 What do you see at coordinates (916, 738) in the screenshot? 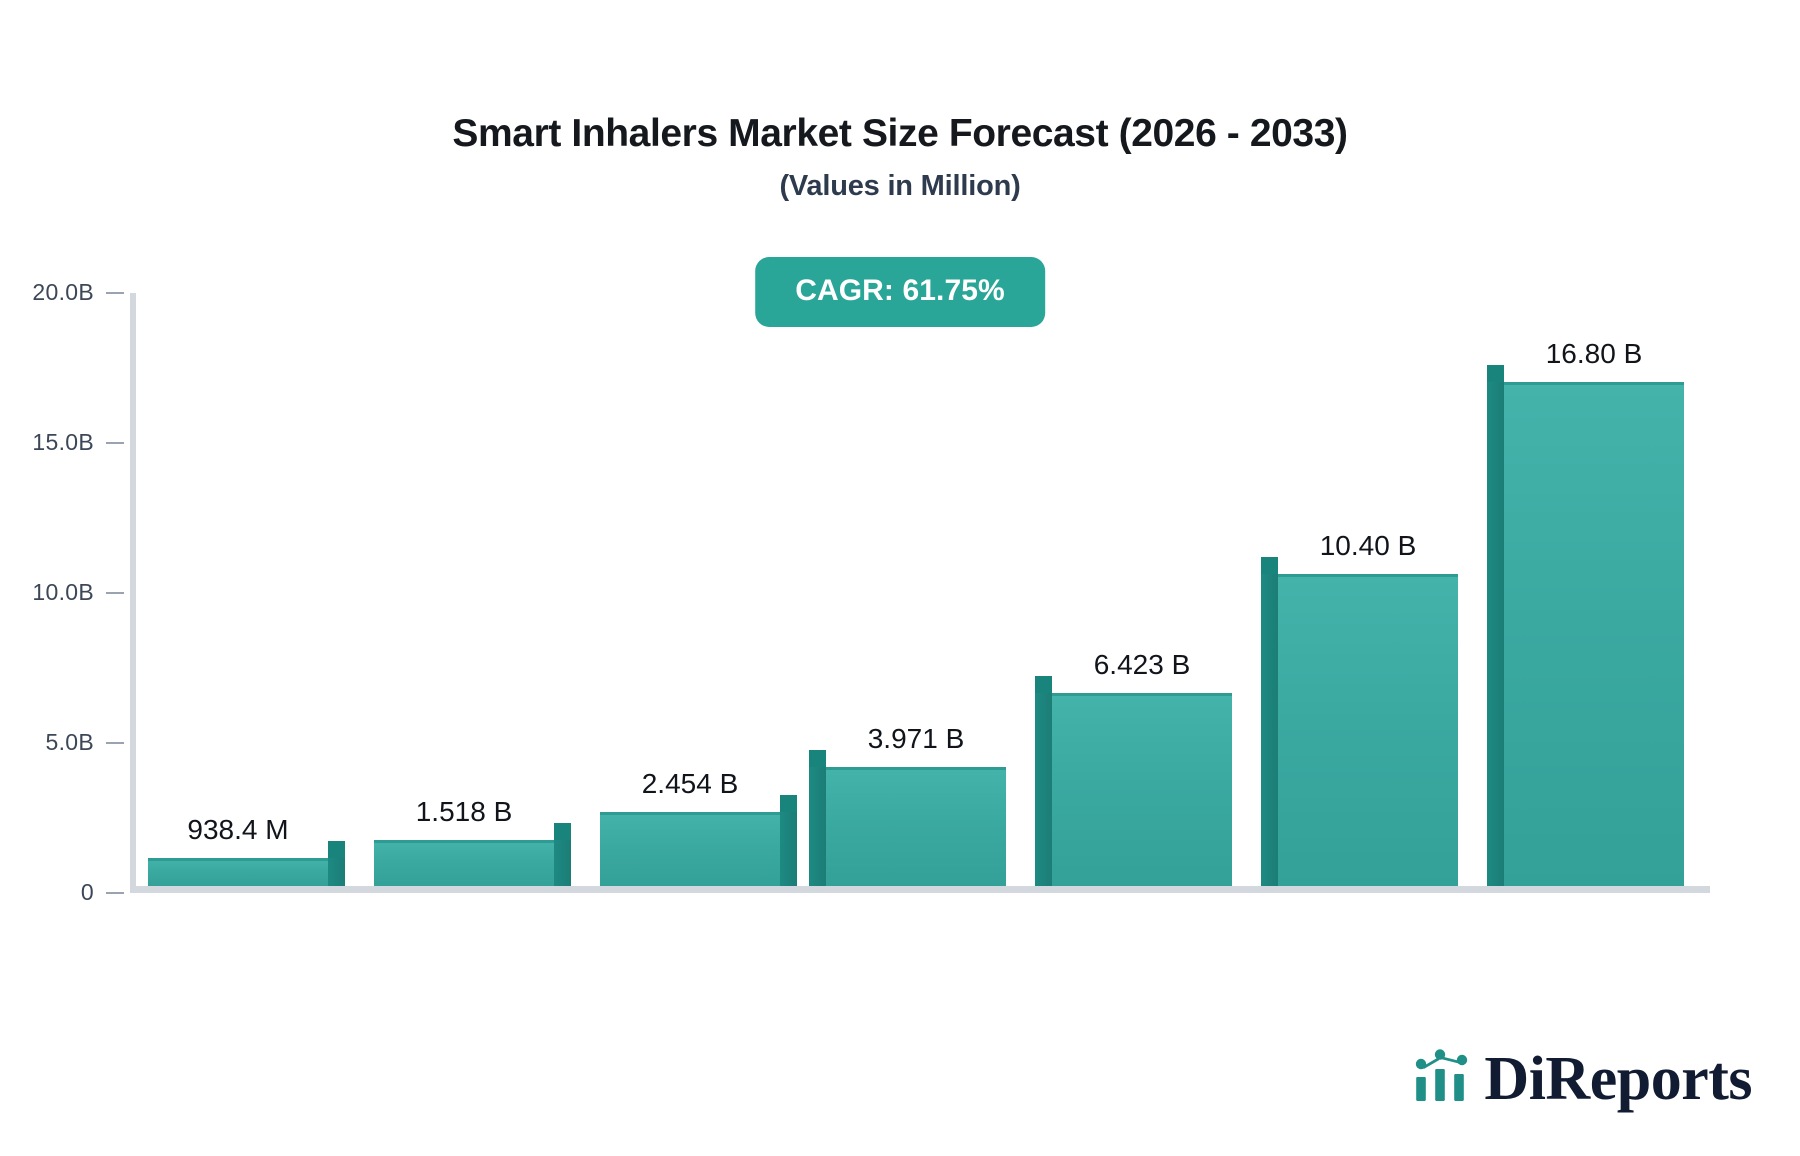
I see `bar-value-label: 3.971 B` at bounding box center [916, 738].